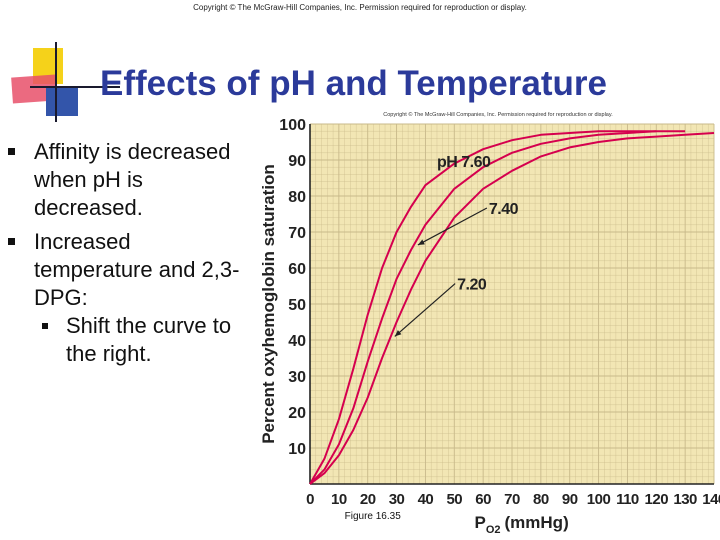 This screenshot has width=720, height=540. What do you see at coordinates (339, 499) in the screenshot?
I see `x-tick-label: 10` at bounding box center [339, 499].